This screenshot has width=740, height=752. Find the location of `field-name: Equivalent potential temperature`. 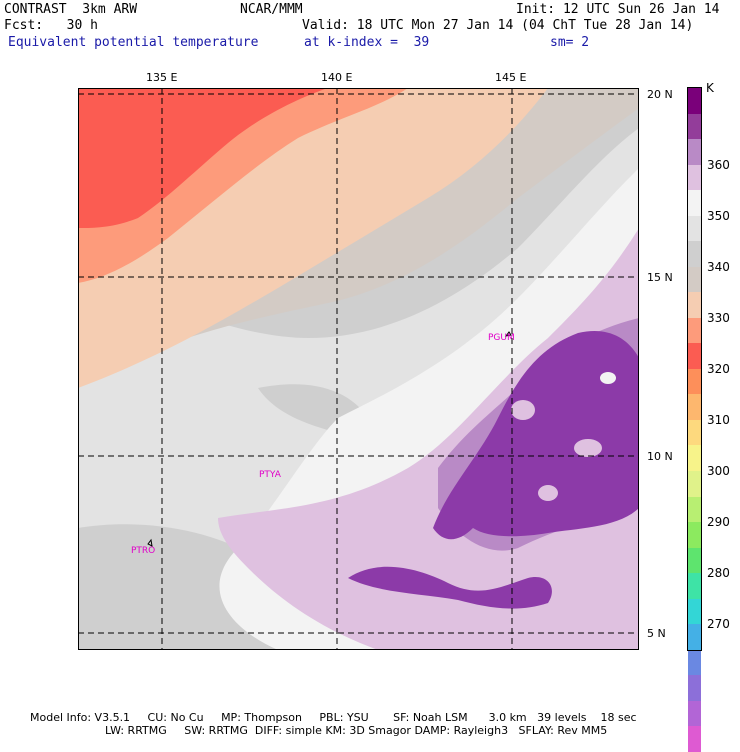

field-name: Equivalent potential temperature is located at coordinates (133, 42).